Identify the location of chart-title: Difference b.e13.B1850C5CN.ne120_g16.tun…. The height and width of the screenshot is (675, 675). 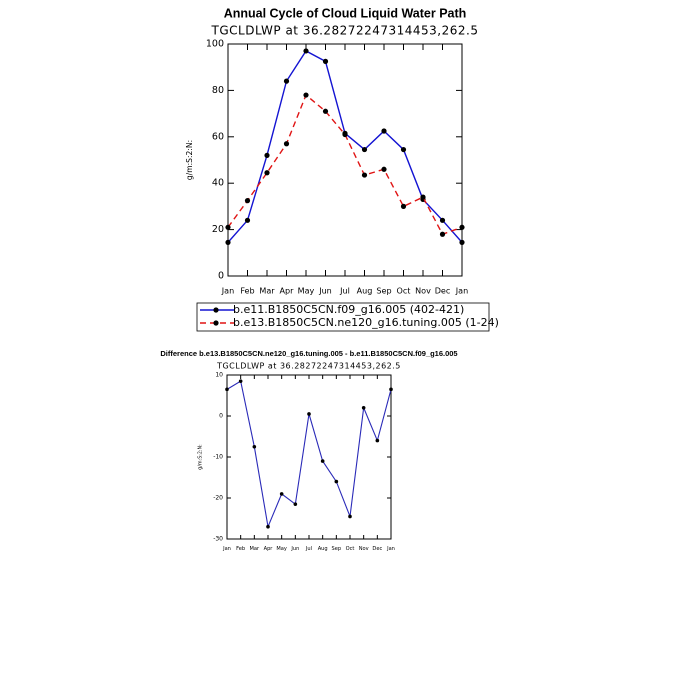
(308, 353).